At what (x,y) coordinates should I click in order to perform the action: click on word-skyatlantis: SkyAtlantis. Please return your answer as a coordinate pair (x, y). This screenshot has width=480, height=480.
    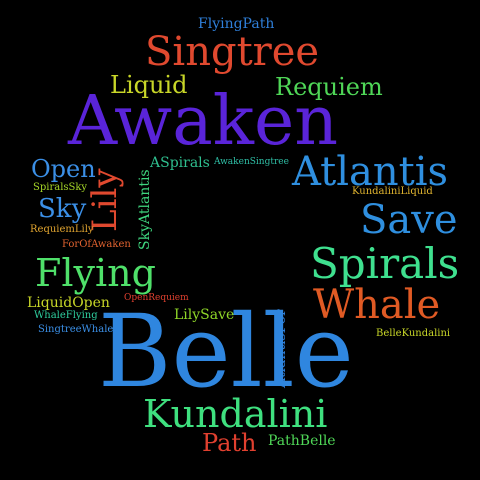
    Looking at the image, I should click on (145, 209).